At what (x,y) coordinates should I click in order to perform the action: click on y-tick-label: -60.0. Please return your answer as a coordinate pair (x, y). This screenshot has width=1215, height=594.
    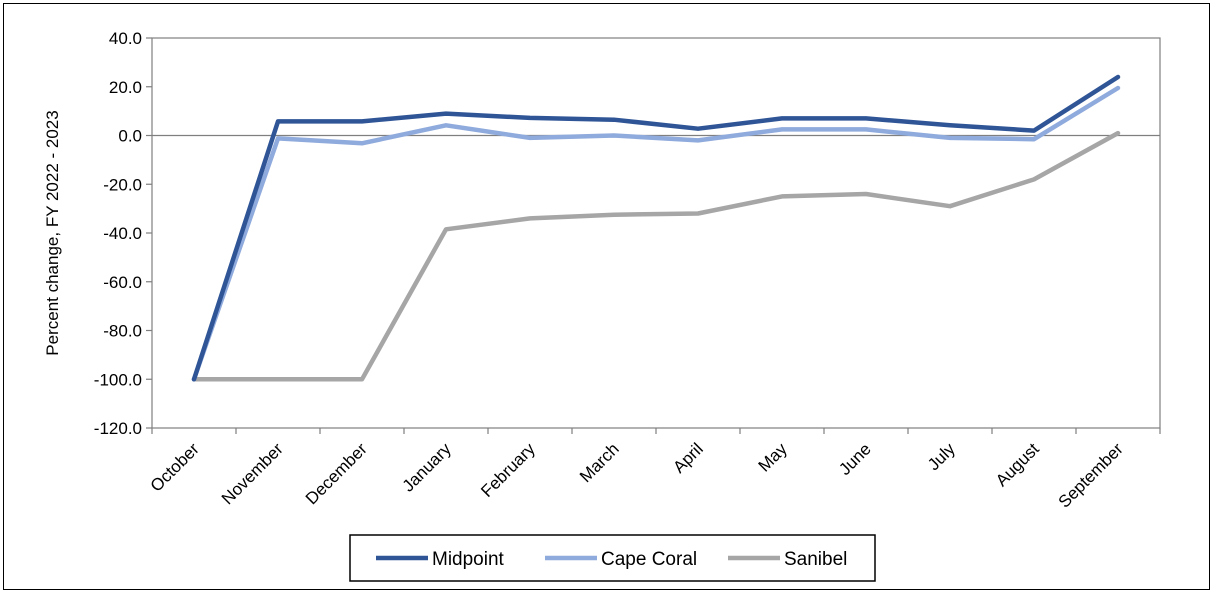
    Looking at the image, I should click on (122, 282).